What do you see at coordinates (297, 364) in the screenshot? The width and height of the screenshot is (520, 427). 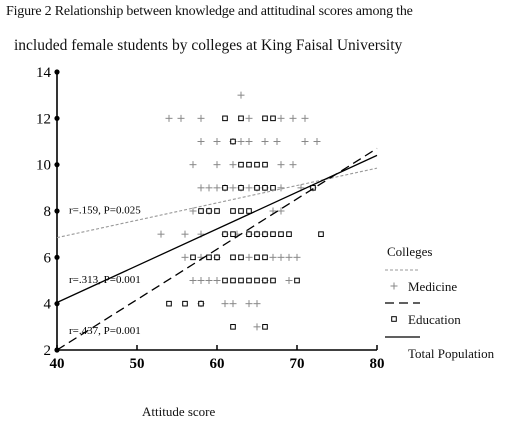 I see `x-tick-label: 70` at bounding box center [297, 364].